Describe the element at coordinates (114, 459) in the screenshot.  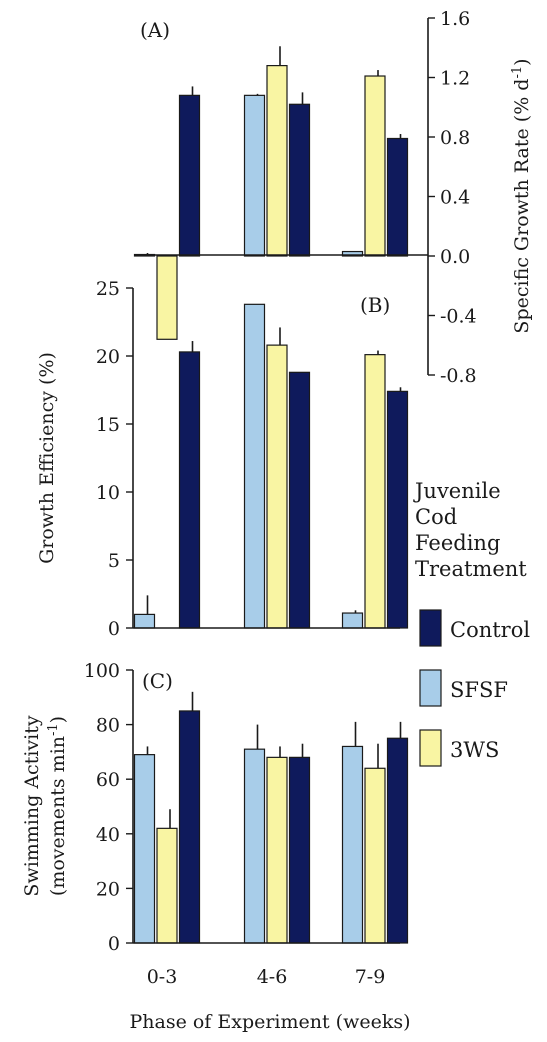
I see `panel-b-ticks: 25 20 15 10 5 0` at that location.